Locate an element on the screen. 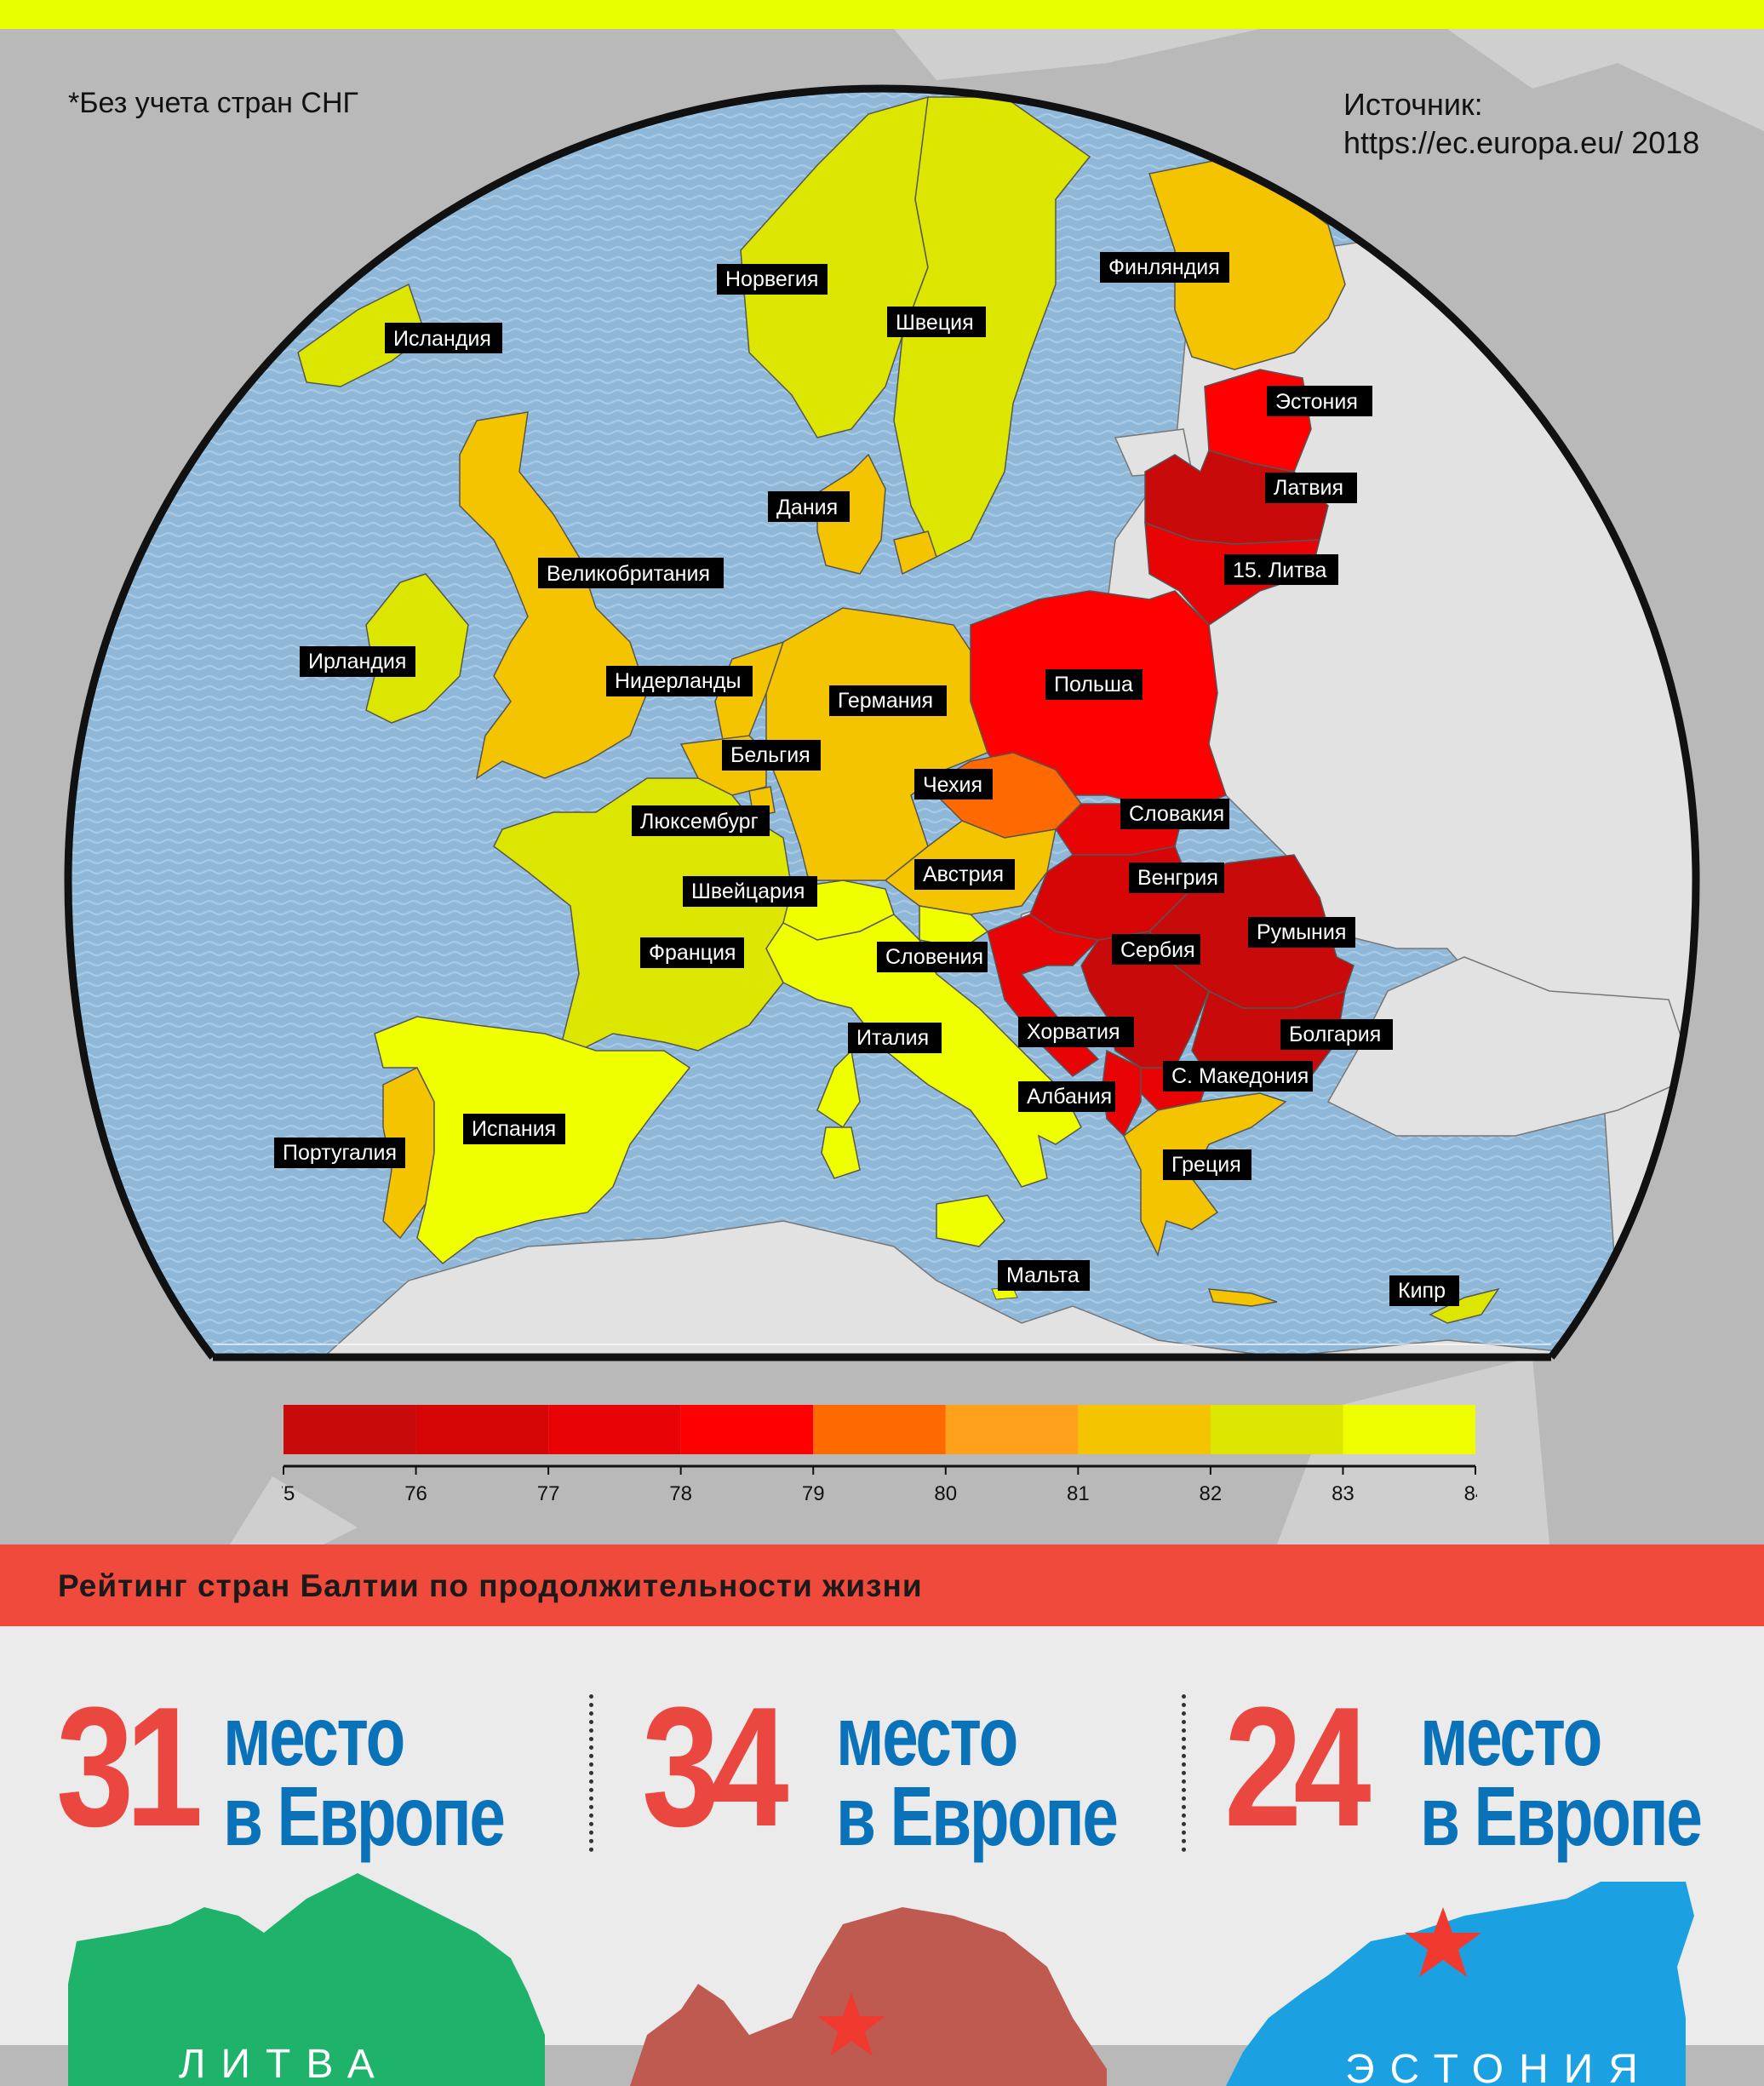  label-iceland: Исландия is located at coordinates (443, 338).